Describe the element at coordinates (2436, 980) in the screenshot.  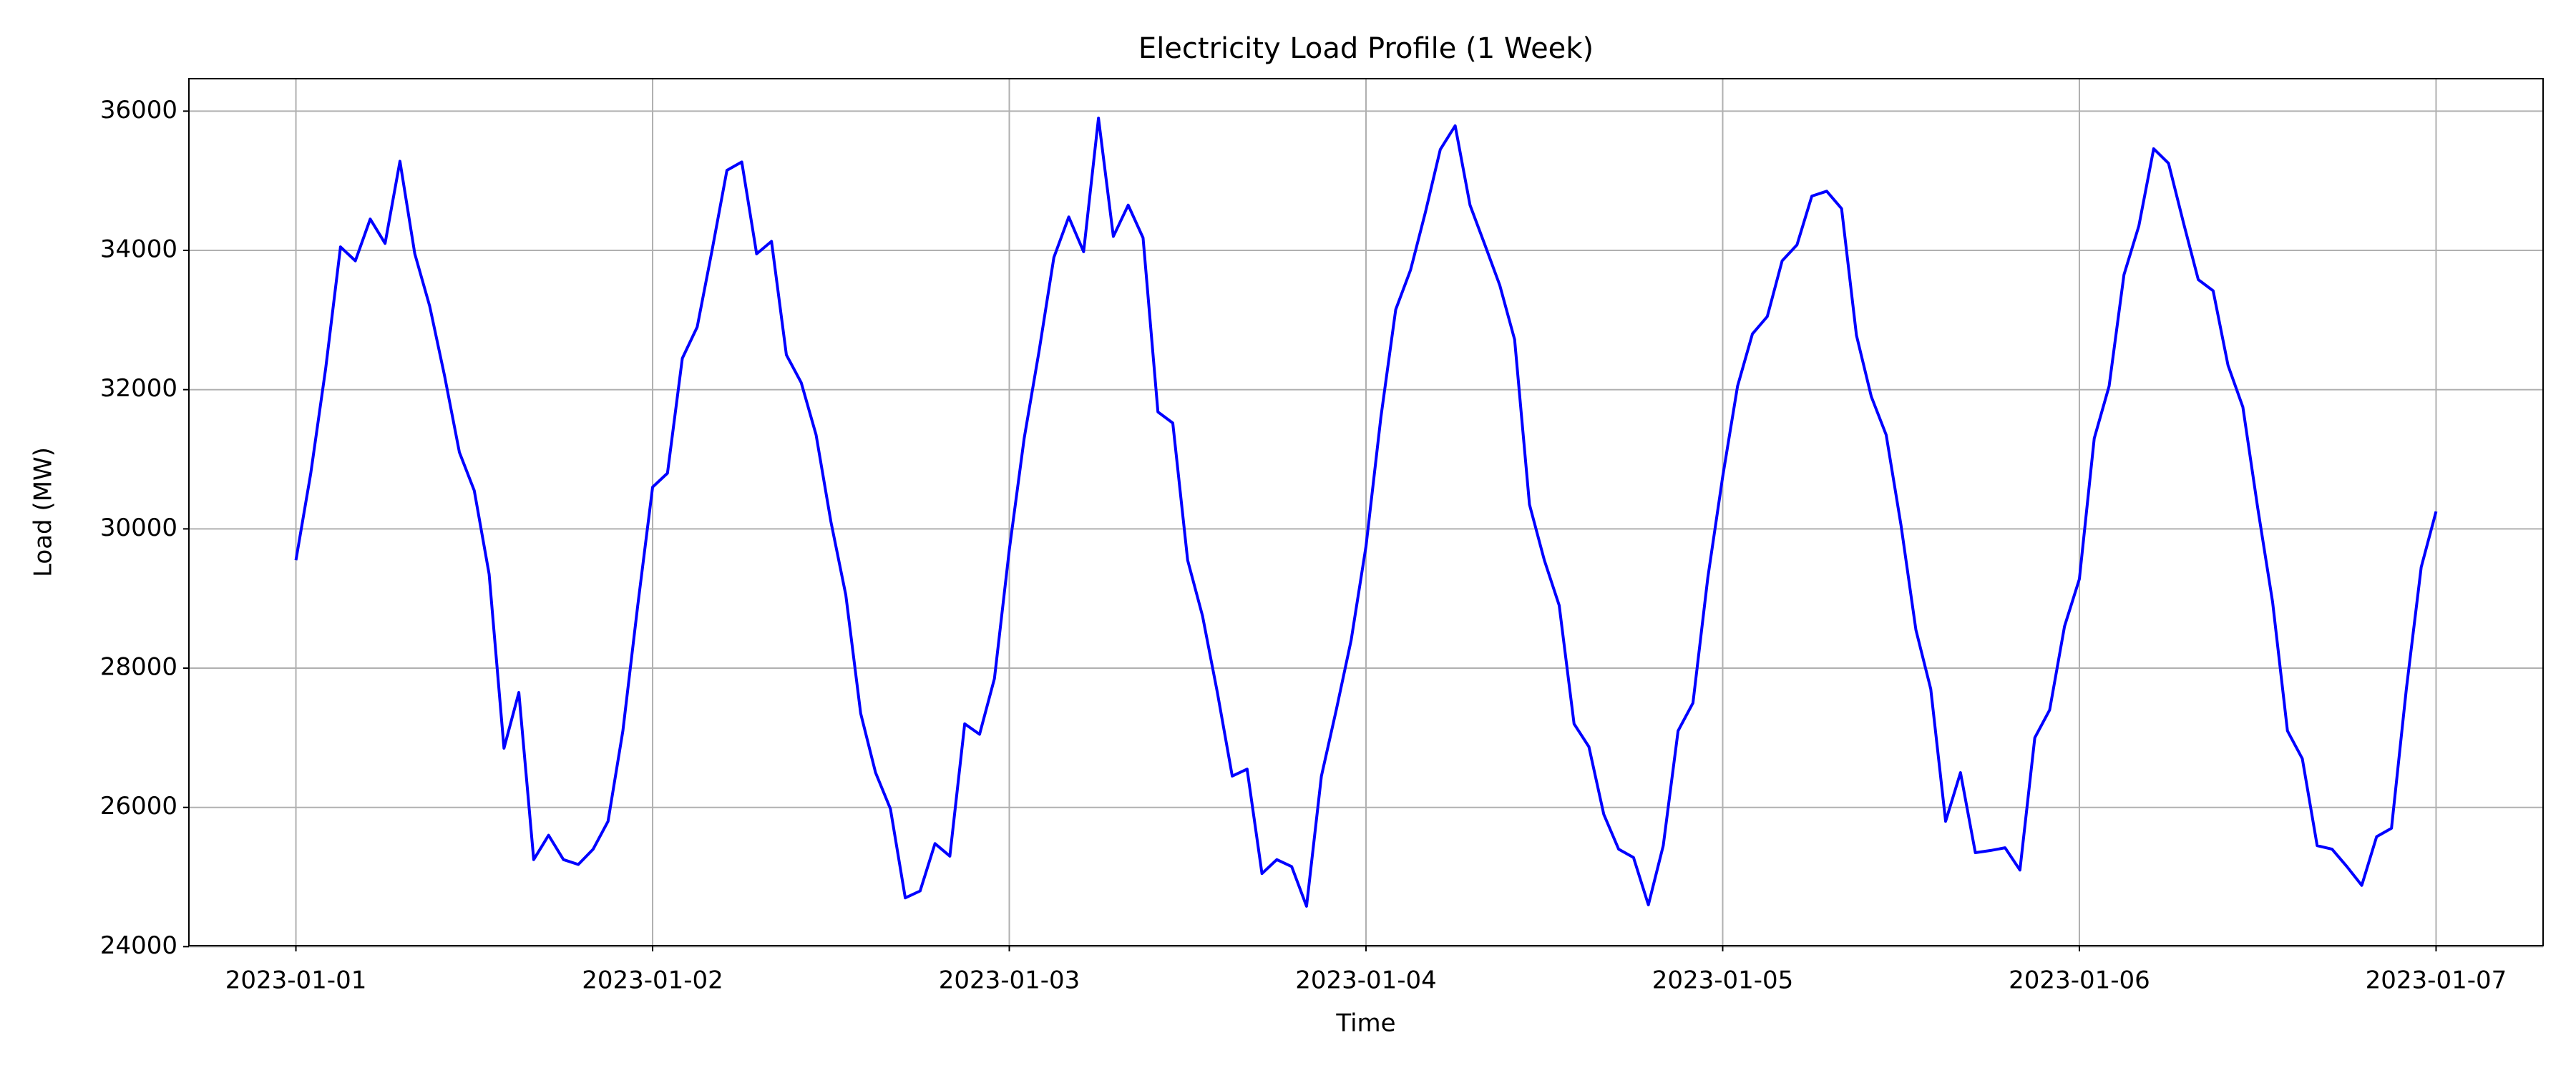
I see `x-tick-label: 2023-01-07` at that location.